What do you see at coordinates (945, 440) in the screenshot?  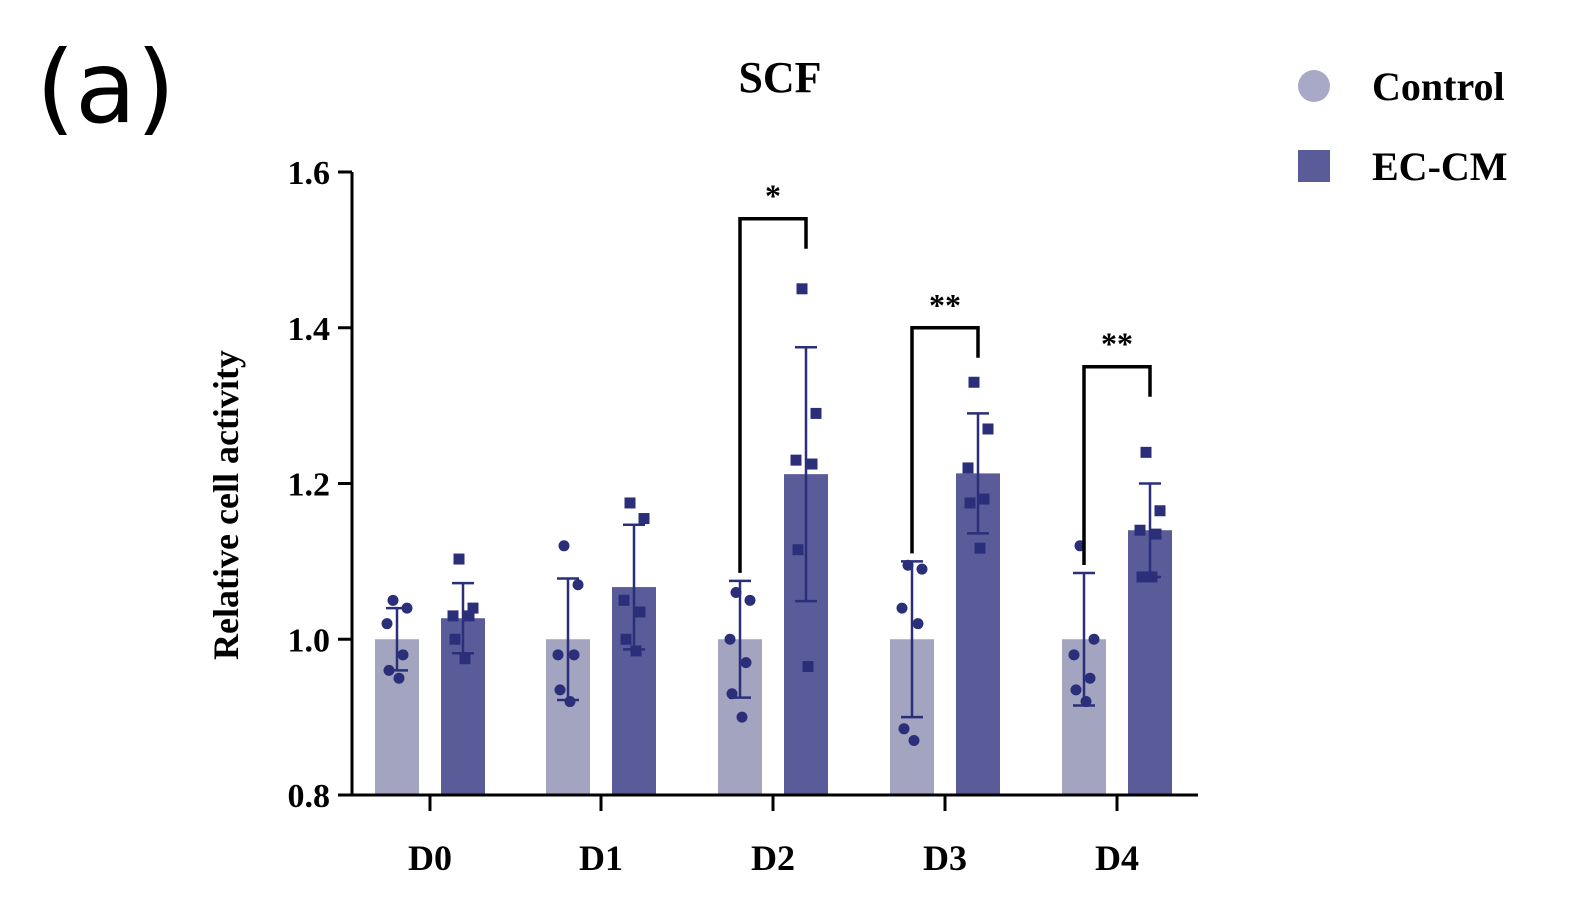 I see `significance-bracket-d3` at bounding box center [945, 440].